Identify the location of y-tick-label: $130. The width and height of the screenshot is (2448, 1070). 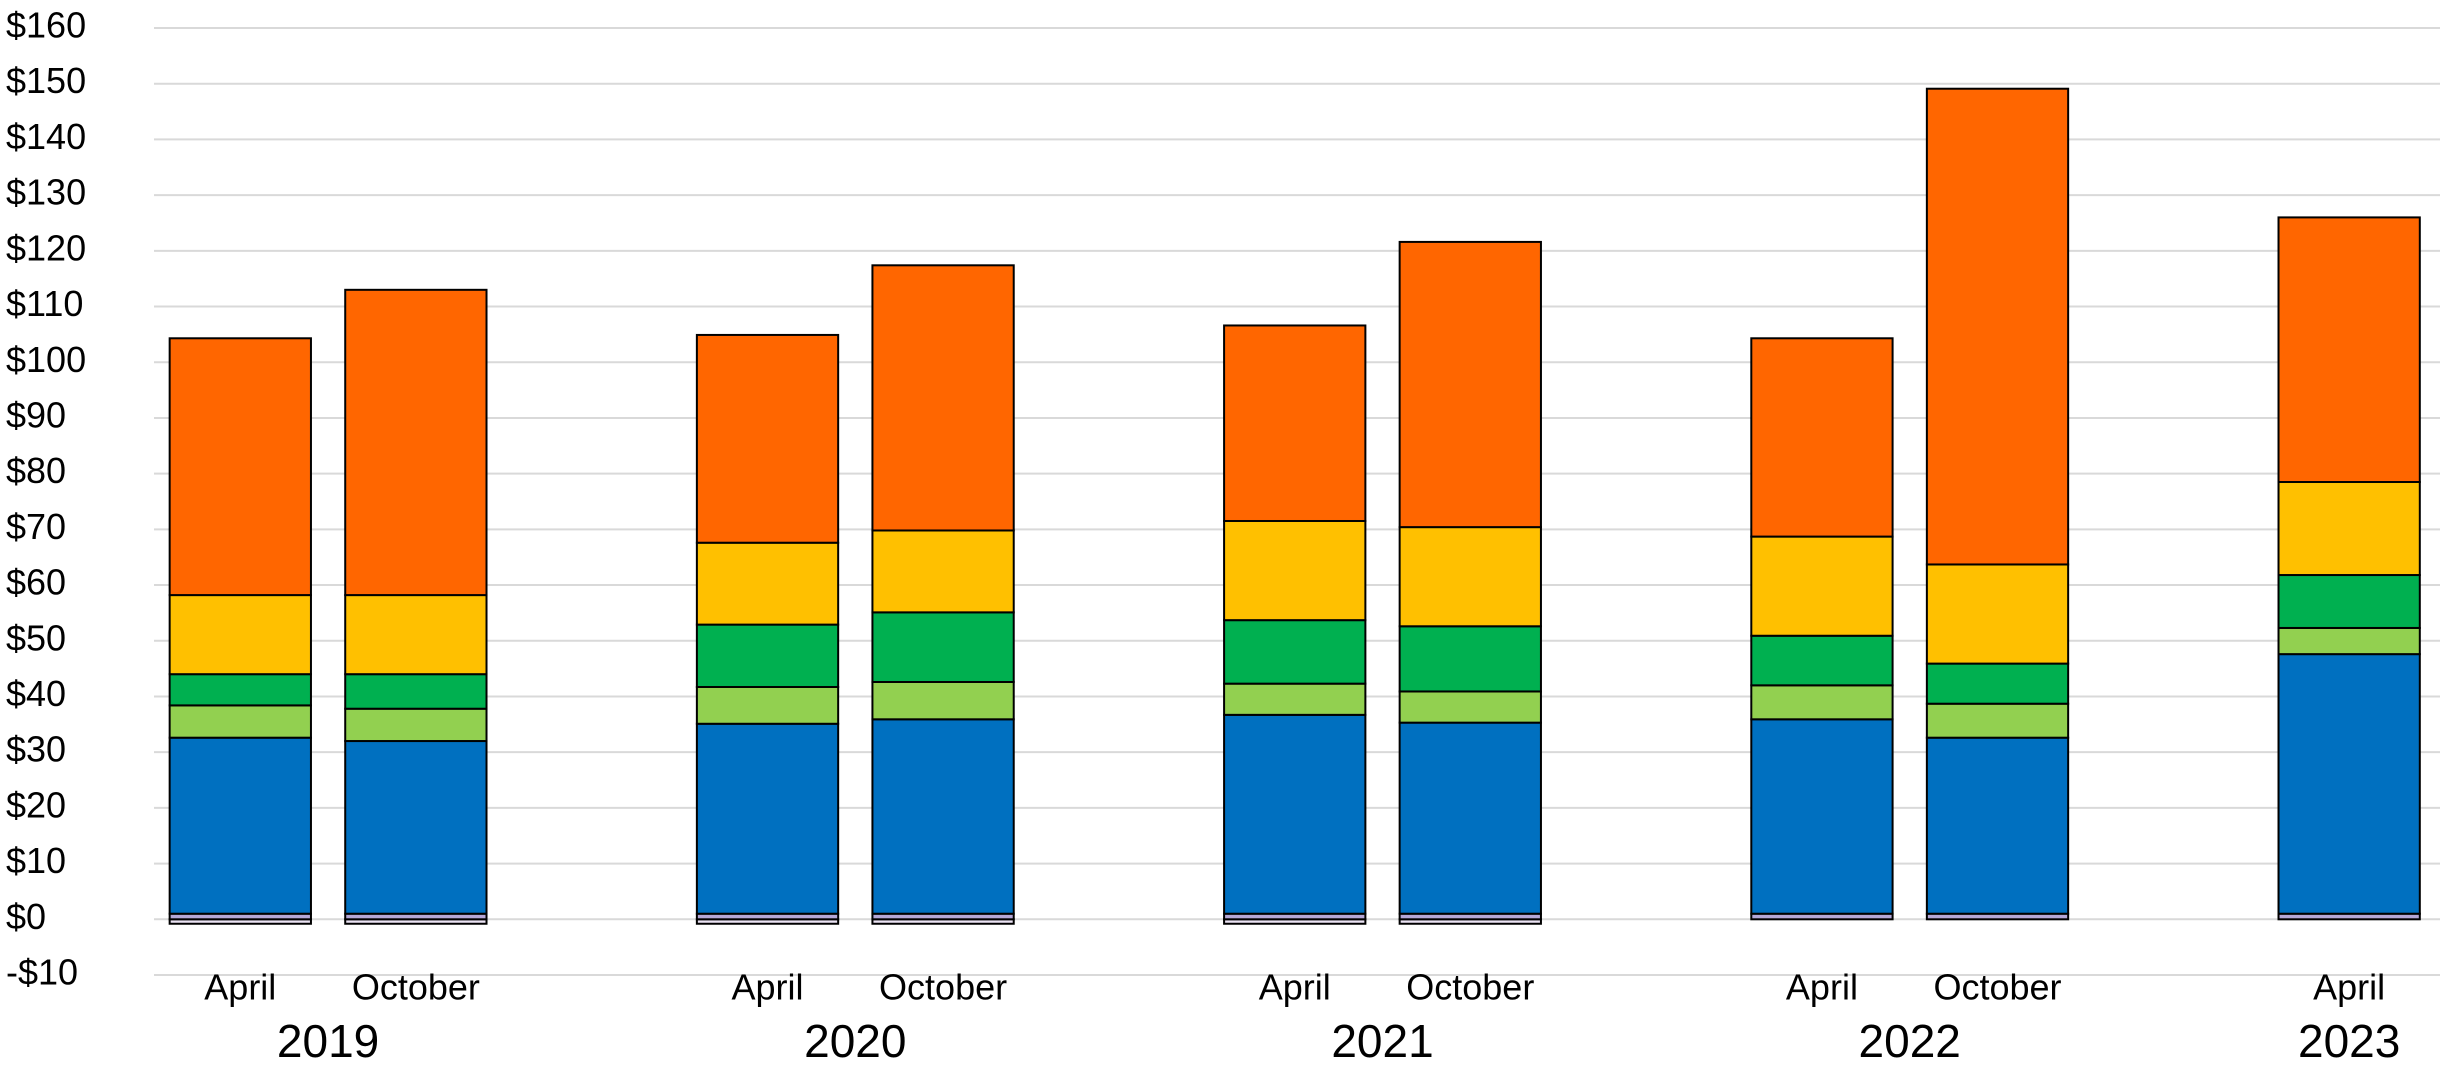
(46, 192).